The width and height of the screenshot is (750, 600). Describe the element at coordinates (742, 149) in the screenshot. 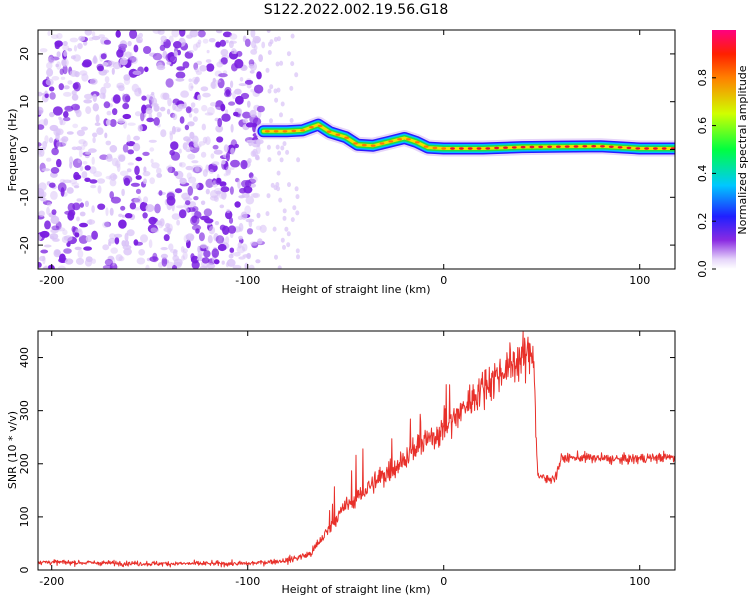

I see `colorbar-label: Normalized spectral amplitude` at that location.